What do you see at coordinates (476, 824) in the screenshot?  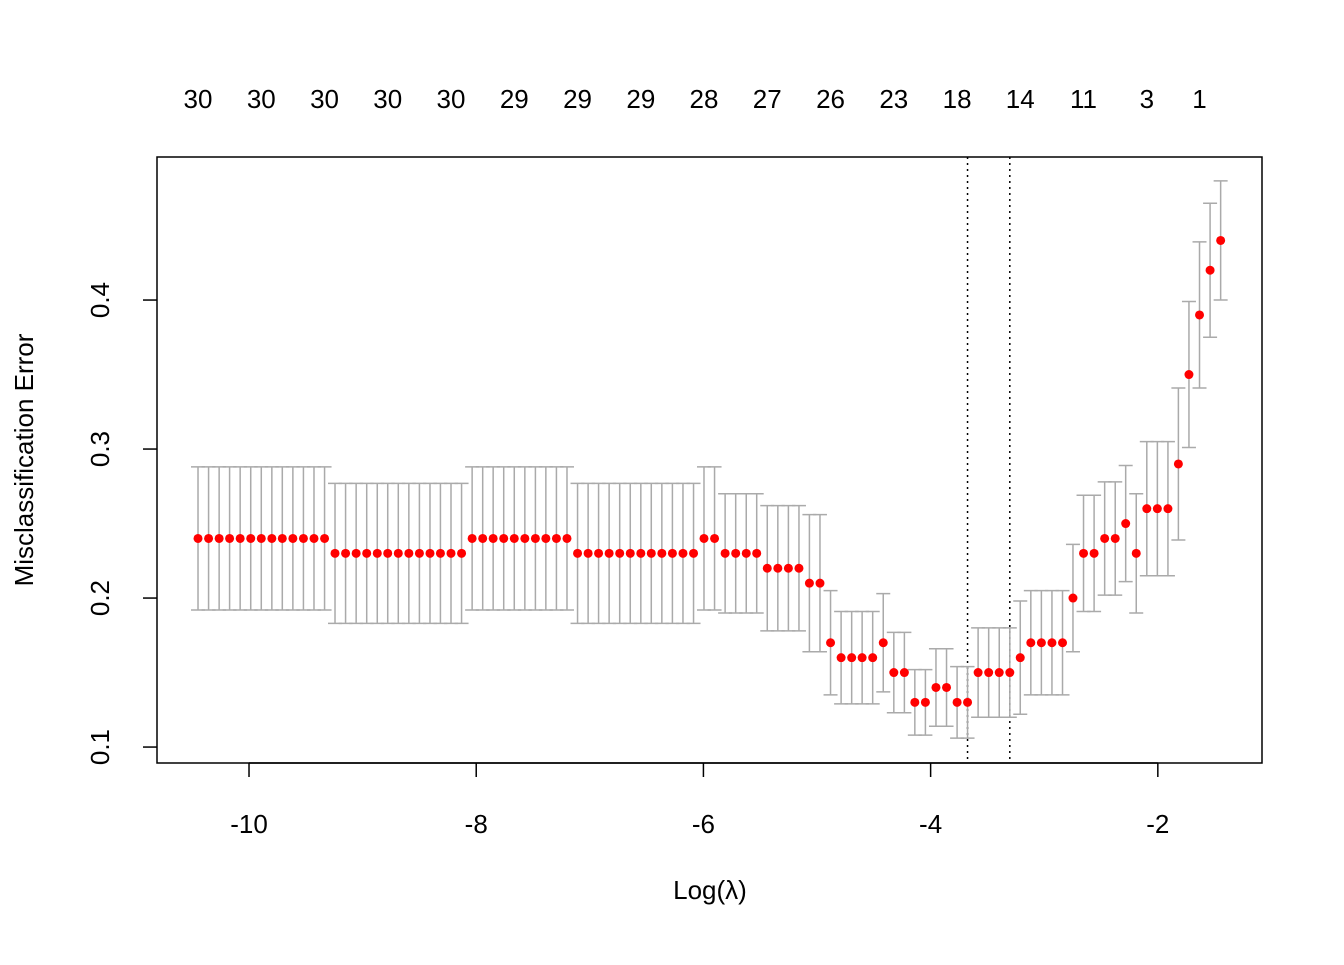 I see `x-tick-label: -8` at bounding box center [476, 824].